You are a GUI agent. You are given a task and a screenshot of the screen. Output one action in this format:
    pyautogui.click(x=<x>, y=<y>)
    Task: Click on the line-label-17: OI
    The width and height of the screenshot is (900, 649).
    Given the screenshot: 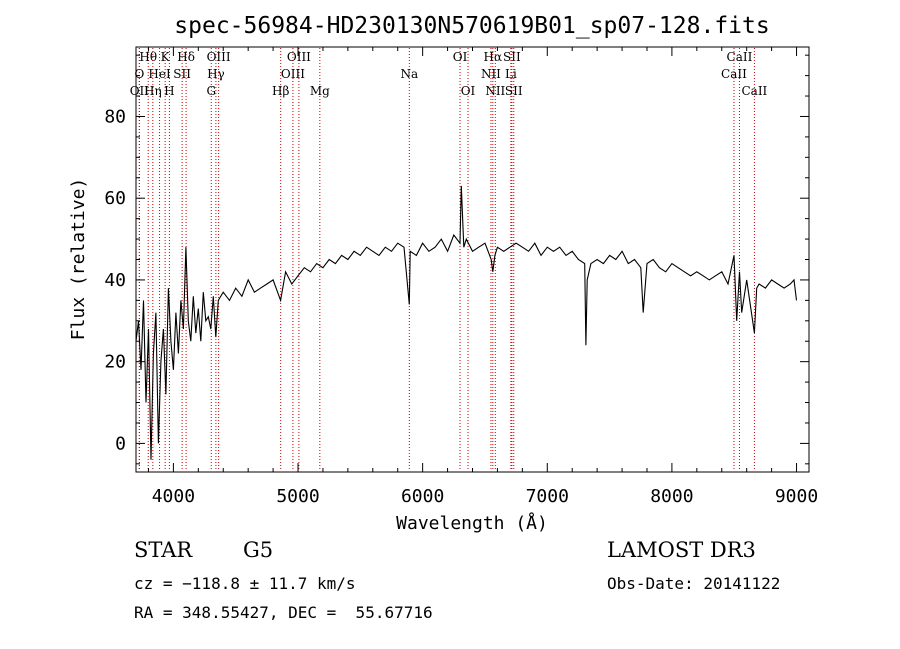 What is the action you would take?
    pyautogui.click(x=460, y=57)
    